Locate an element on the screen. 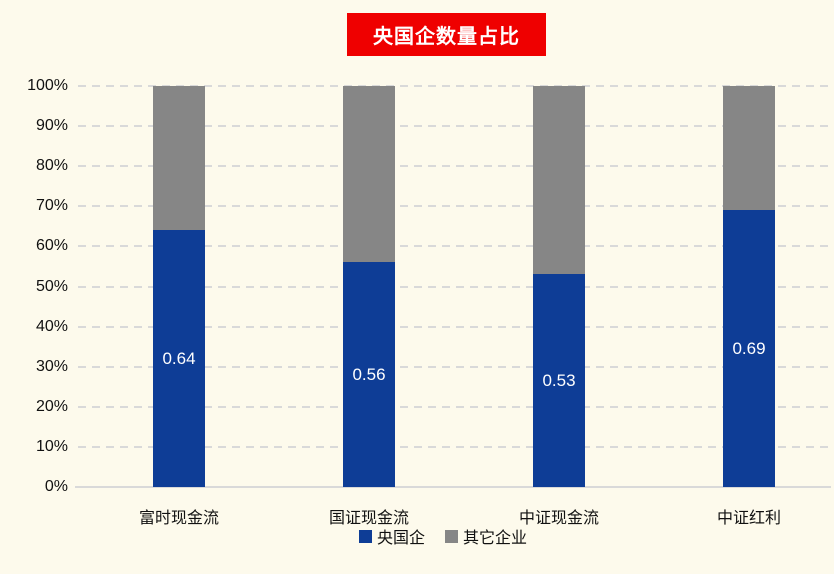 Image resolution: width=834 pixels, height=574 pixels. legend-label-other: 其它企业 is located at coordinates (495, 538).